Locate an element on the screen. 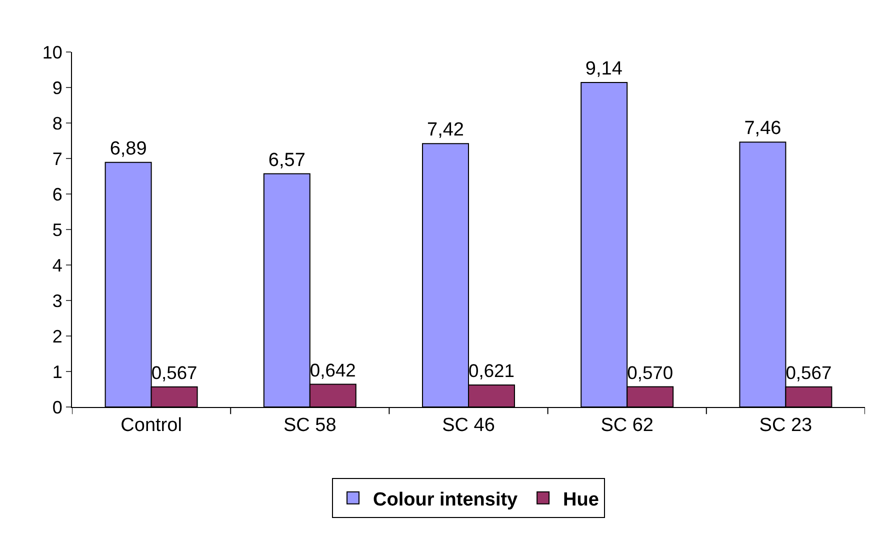 The width and height of the screenshot is (875, 533). y-tick-label: 0 is located at coordinates (57, 407).